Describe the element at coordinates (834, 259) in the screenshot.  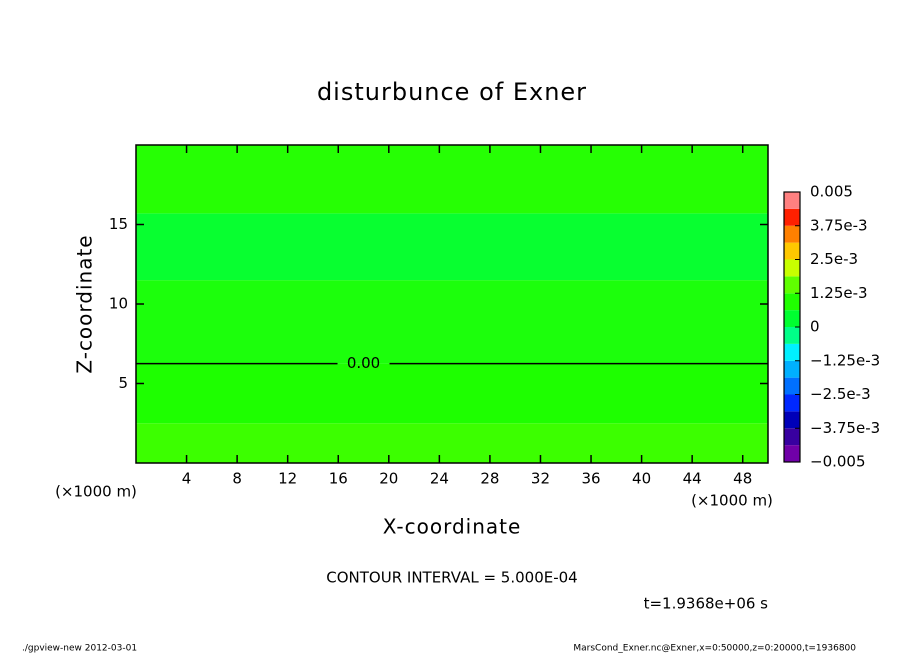
I see `colorbar-label: 2.5e-3` at that location.